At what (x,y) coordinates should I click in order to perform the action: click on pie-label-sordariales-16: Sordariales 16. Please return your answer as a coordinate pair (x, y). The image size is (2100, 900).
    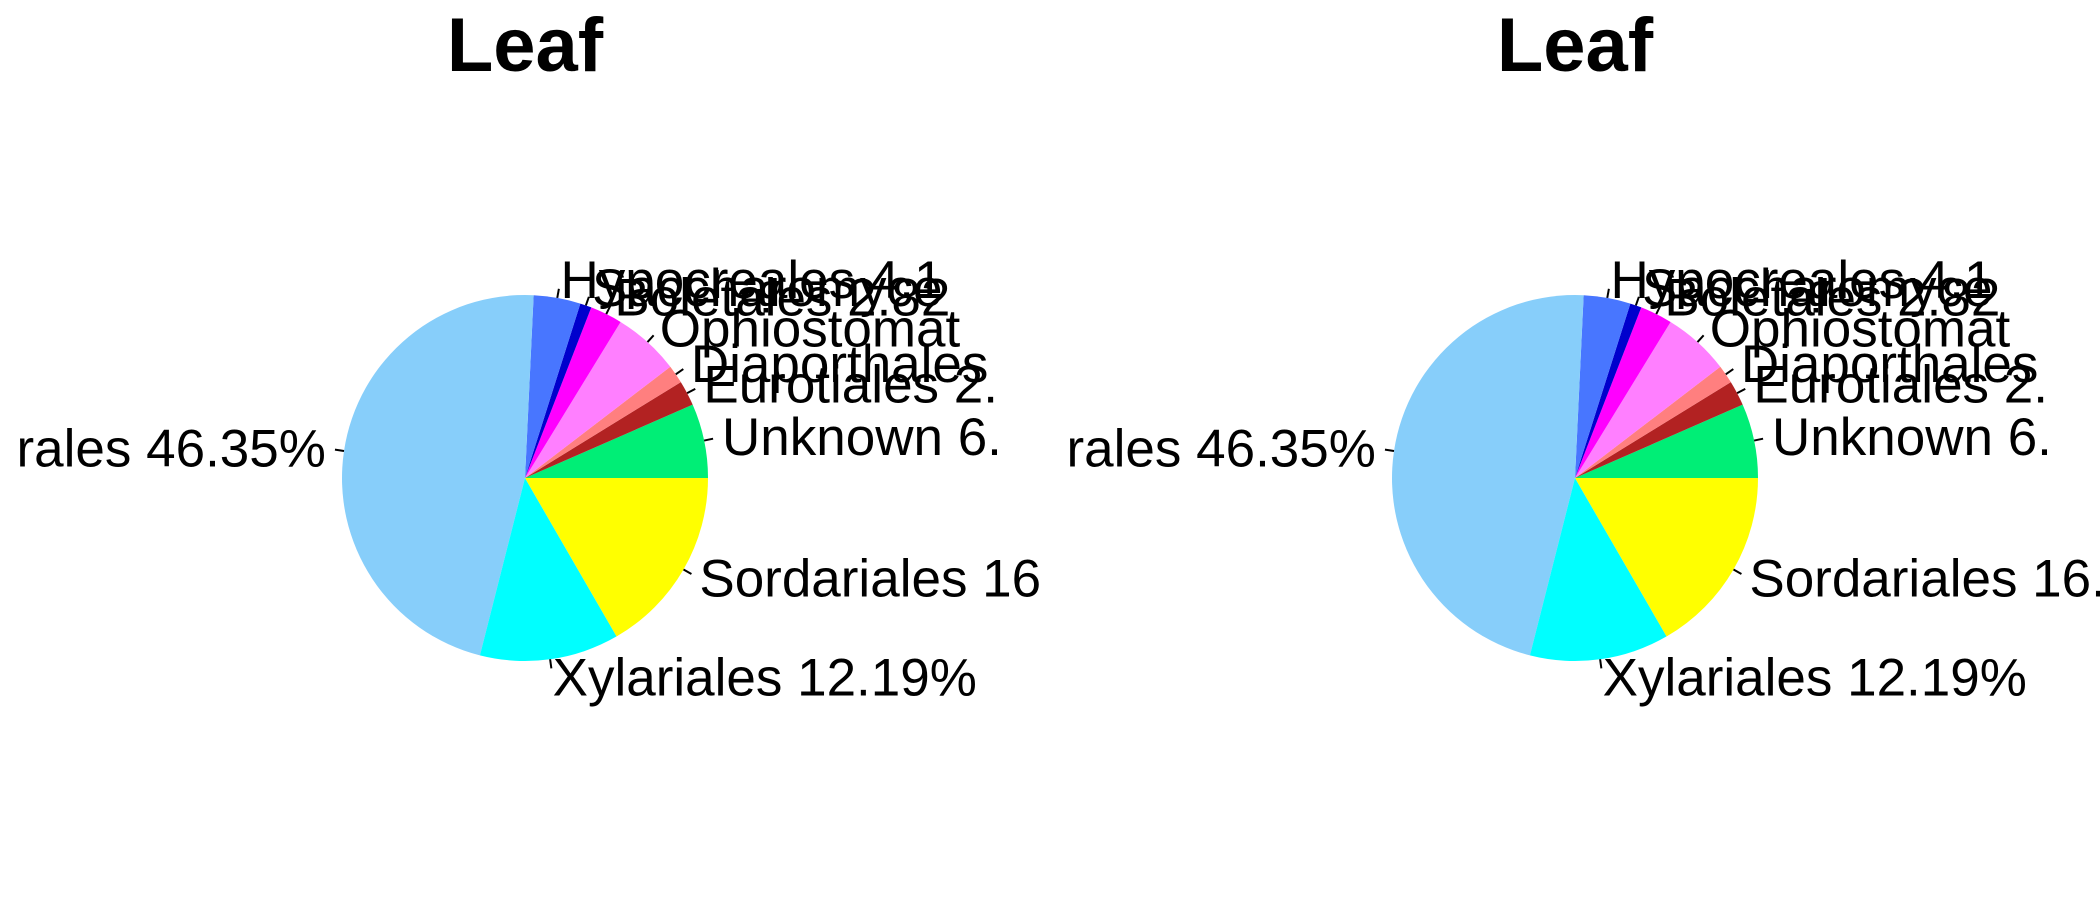
    Looking at the image, I should click on (870, 579).